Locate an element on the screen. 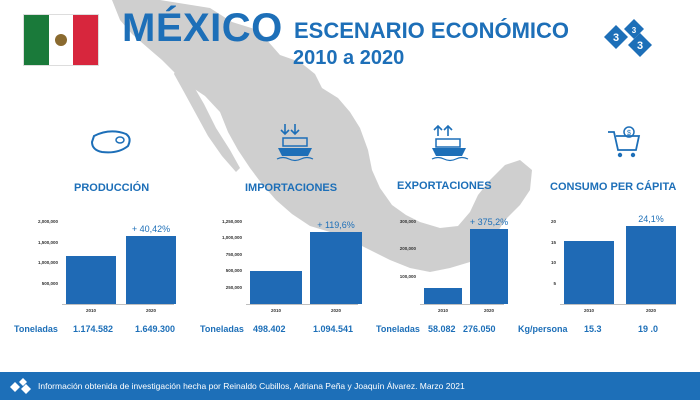 The height and width of the screenshot is (400, 700). value-2010-produccion: 1.174.582 is located at coordinates (93, 329).